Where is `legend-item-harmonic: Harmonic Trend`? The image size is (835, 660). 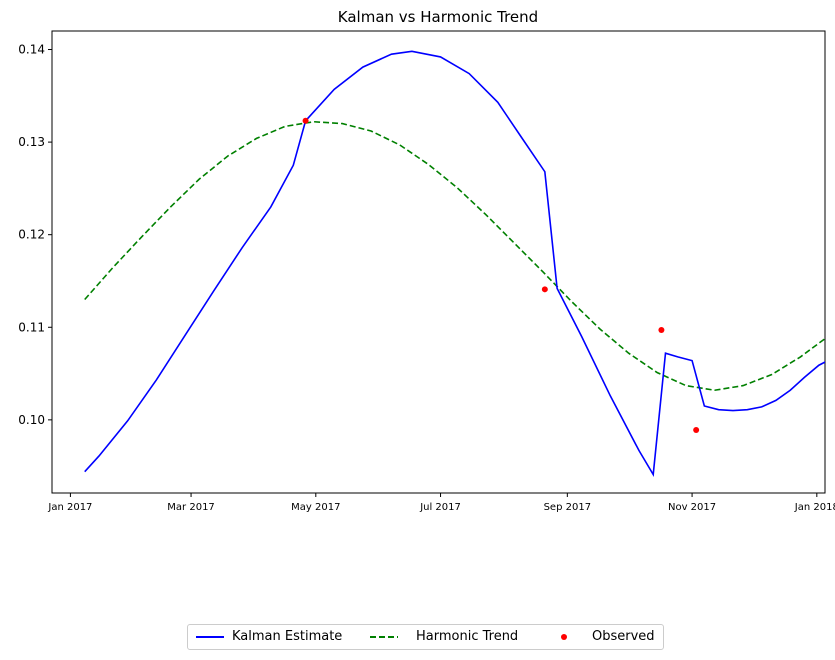
legend-item-harmonic: Harmonic Trend is located at coordinates (444, 636).